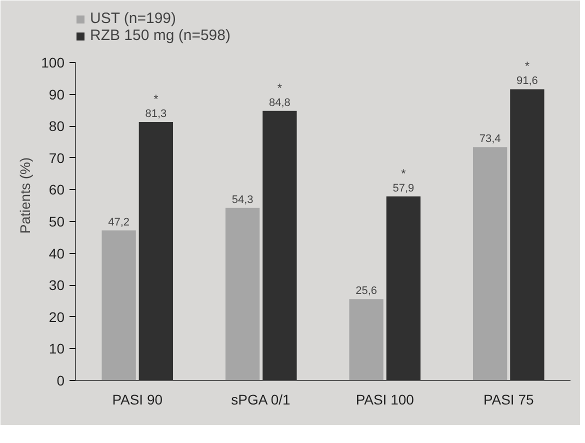 This screenshot has width=585, height=443. I want to click on legend-label: UST (n=199), so click(133, 18).